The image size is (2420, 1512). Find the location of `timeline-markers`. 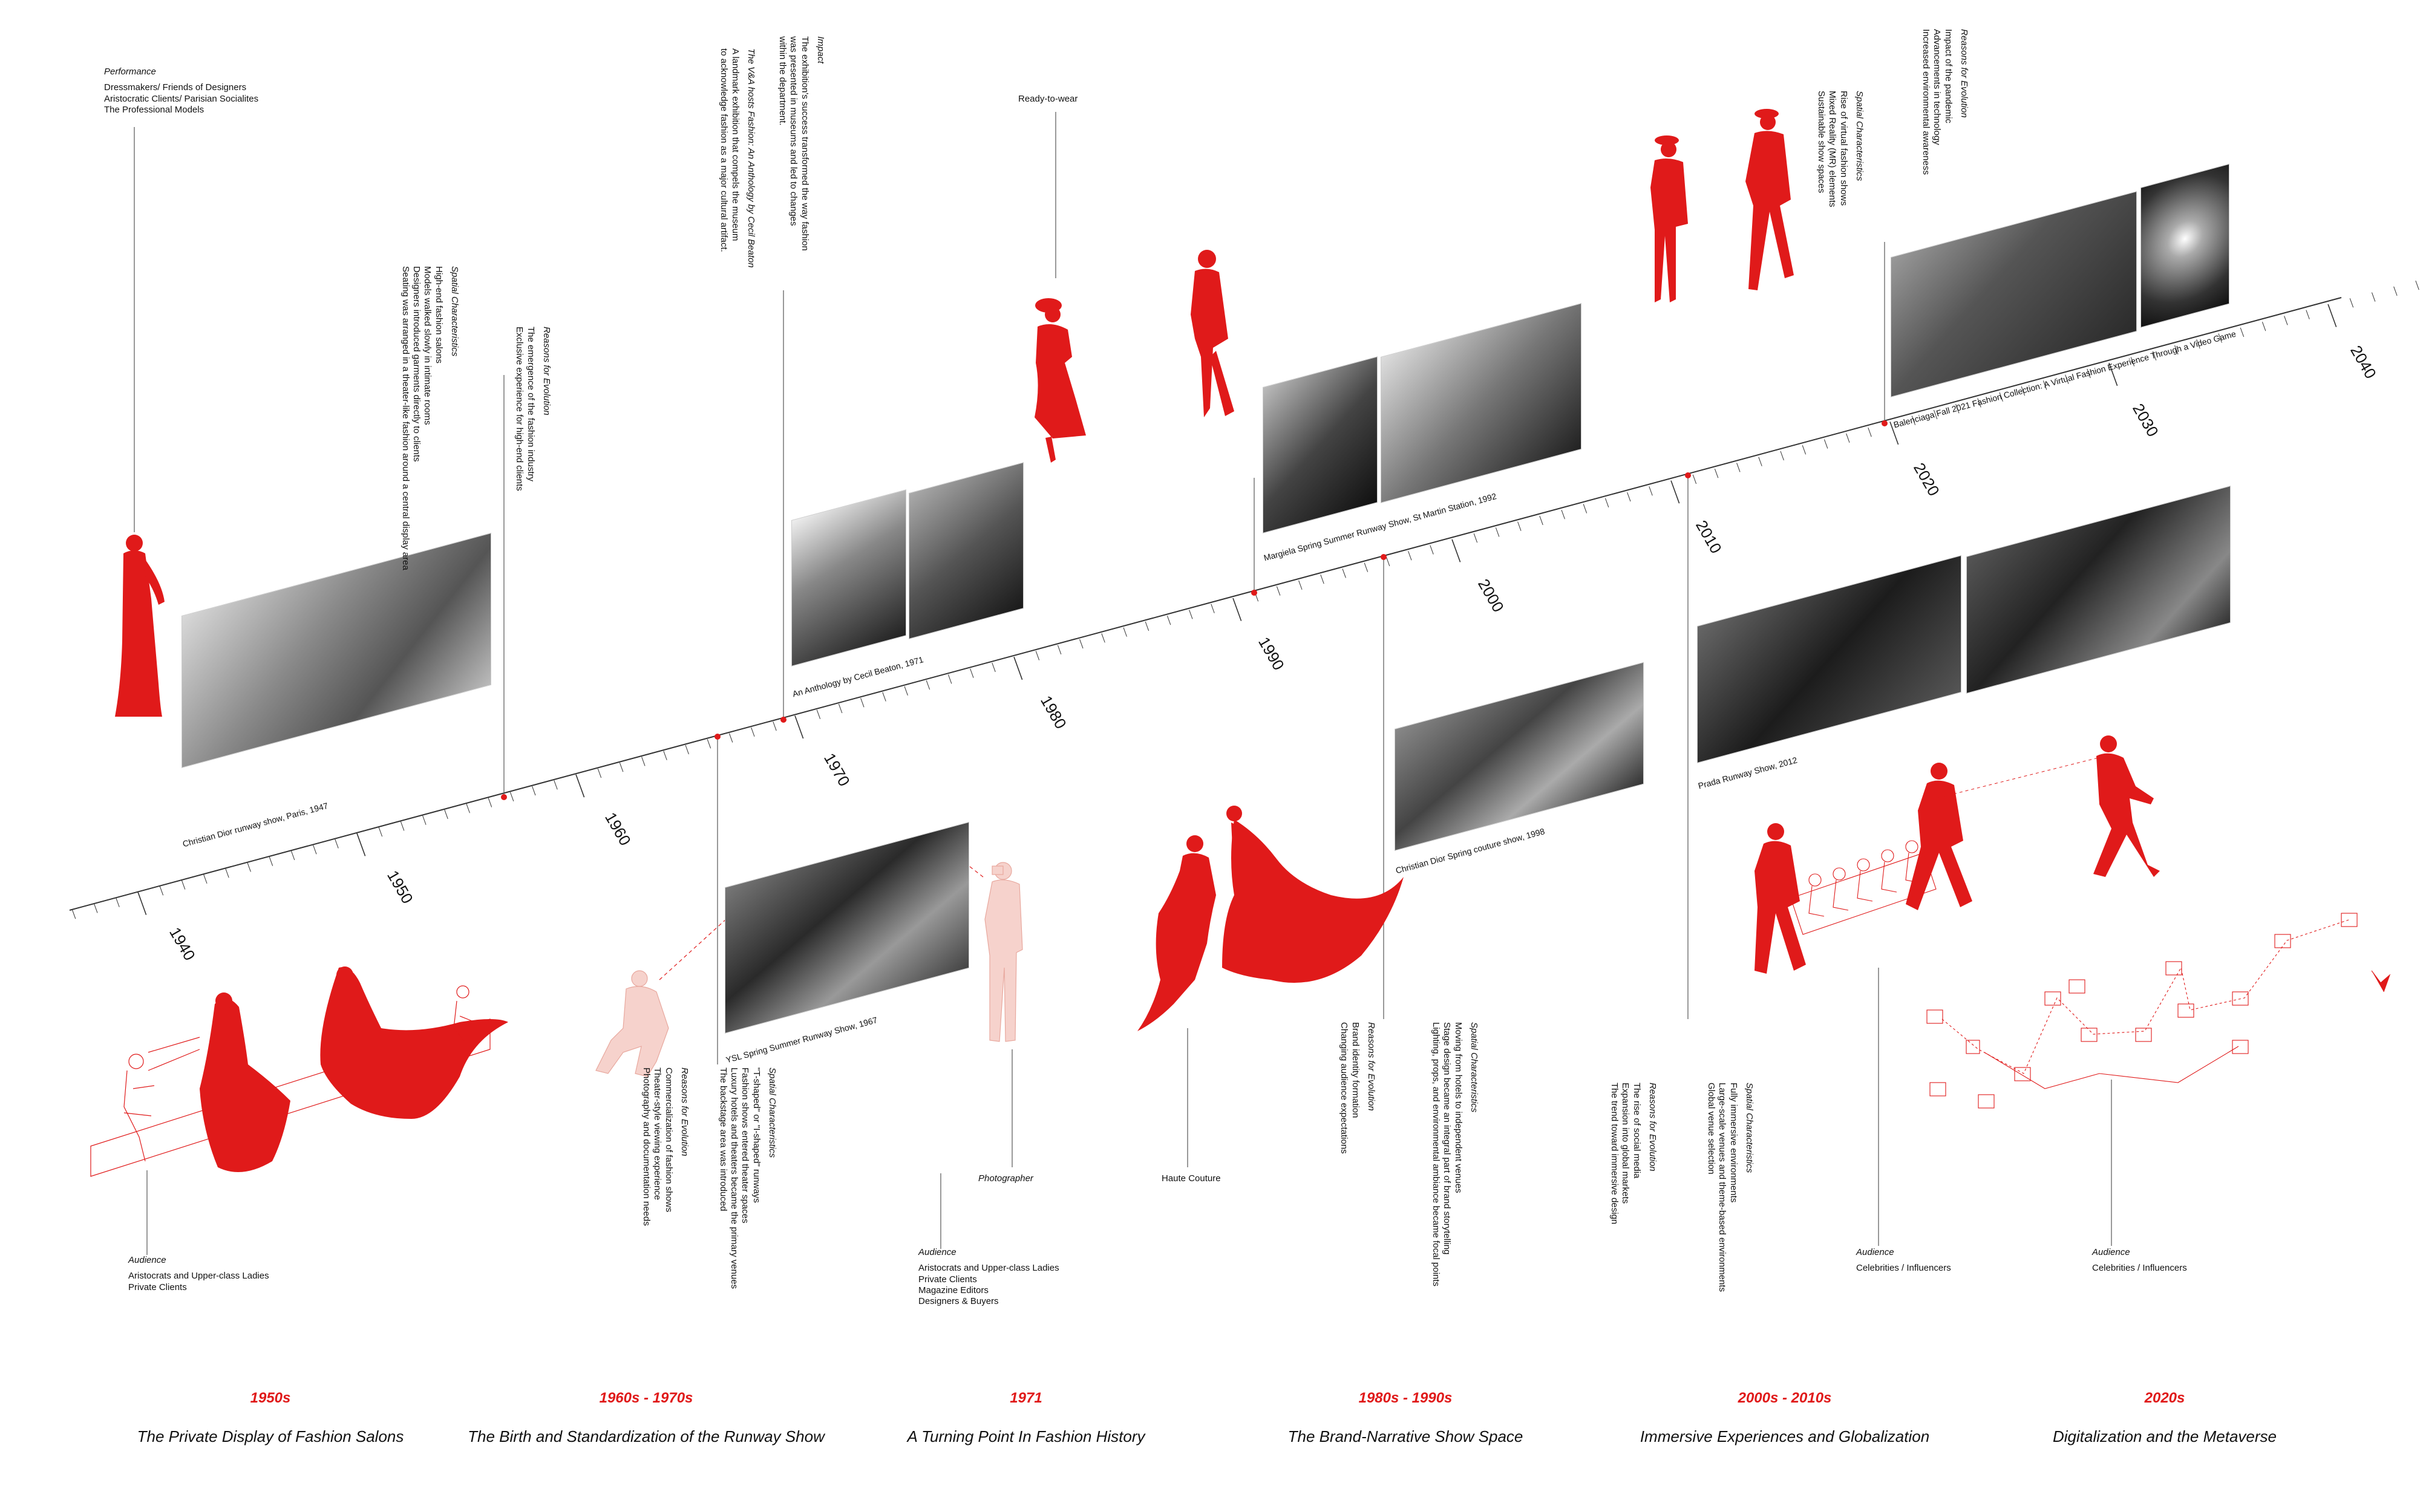

timeline-markers is located at coordinates (1194, 610).